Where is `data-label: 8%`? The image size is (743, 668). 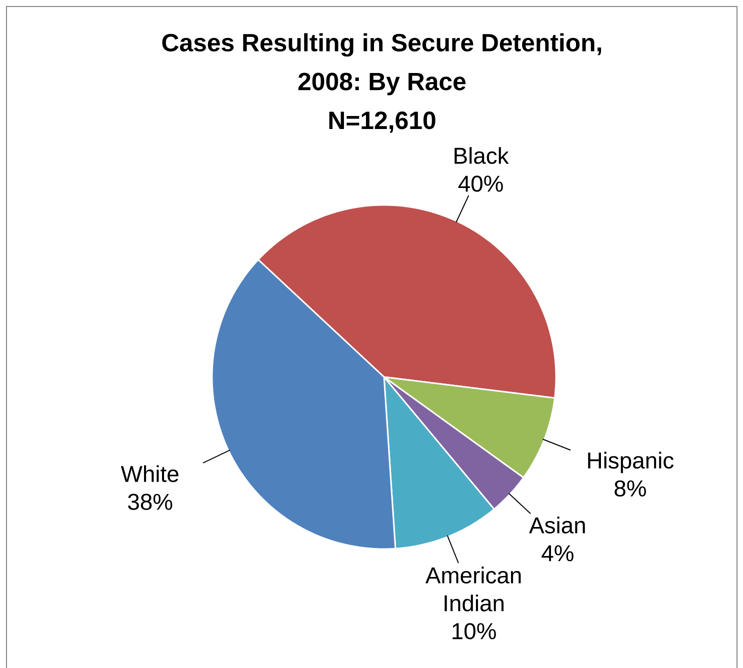
data-label: 8% is located at coordinates (630, 488).